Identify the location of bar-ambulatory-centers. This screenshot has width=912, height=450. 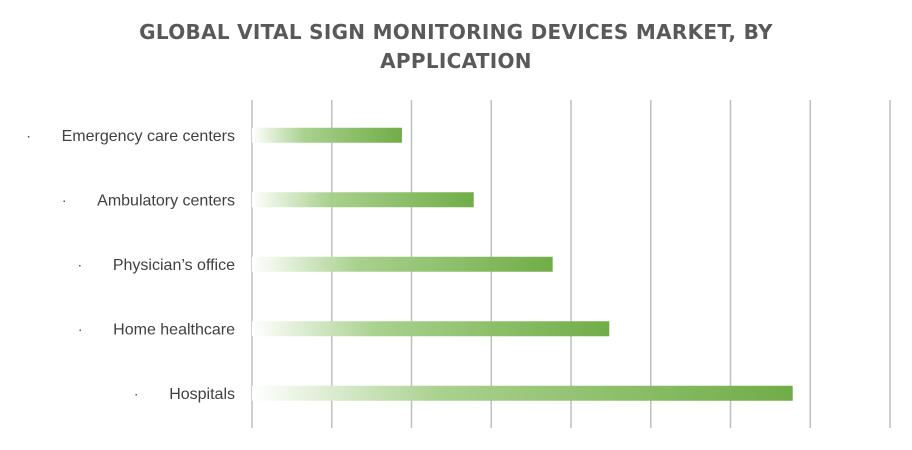
(363, 200).